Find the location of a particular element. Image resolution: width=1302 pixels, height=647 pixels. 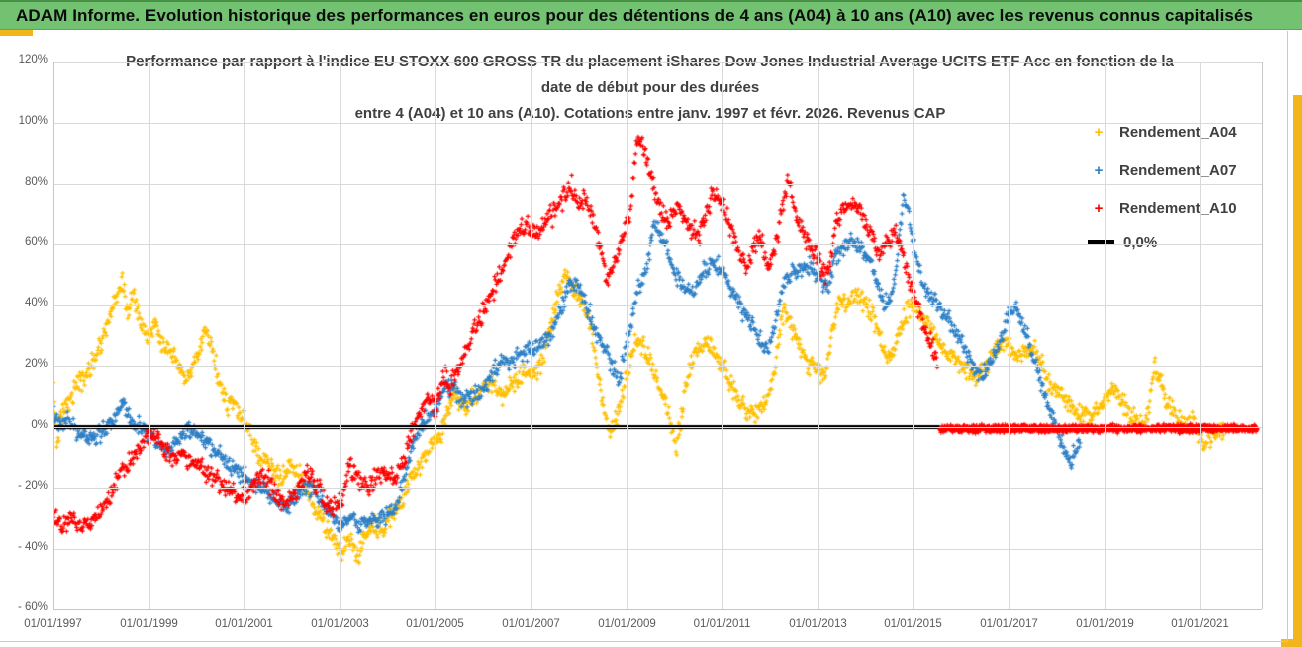

legend-item-rendement-a10: + Rendement_A10 is located at coordinates (1162, 208).